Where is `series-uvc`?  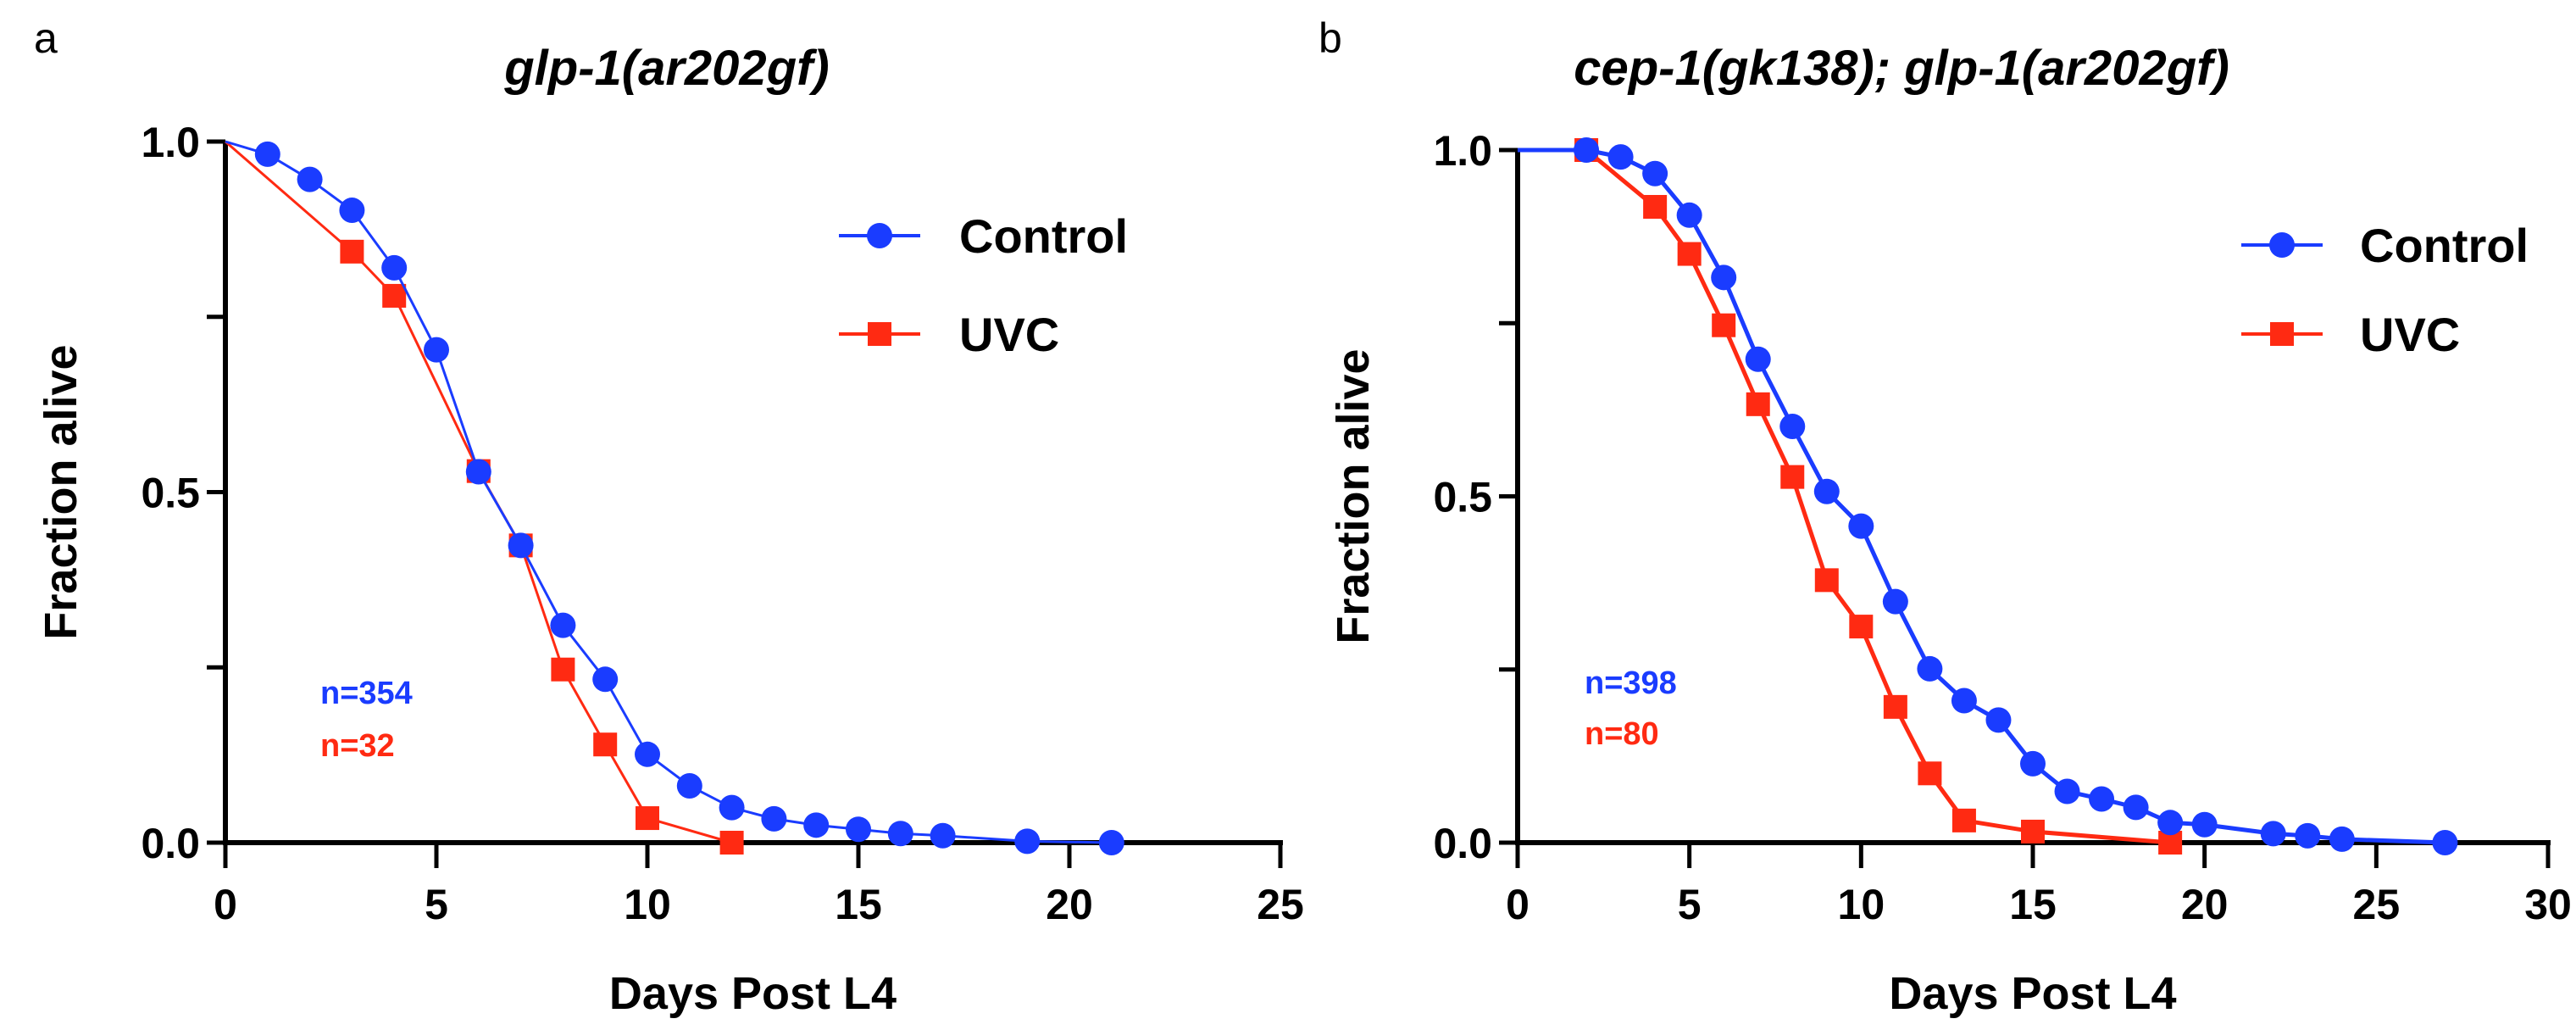 series-uvc is located at coordinates (484, 497).